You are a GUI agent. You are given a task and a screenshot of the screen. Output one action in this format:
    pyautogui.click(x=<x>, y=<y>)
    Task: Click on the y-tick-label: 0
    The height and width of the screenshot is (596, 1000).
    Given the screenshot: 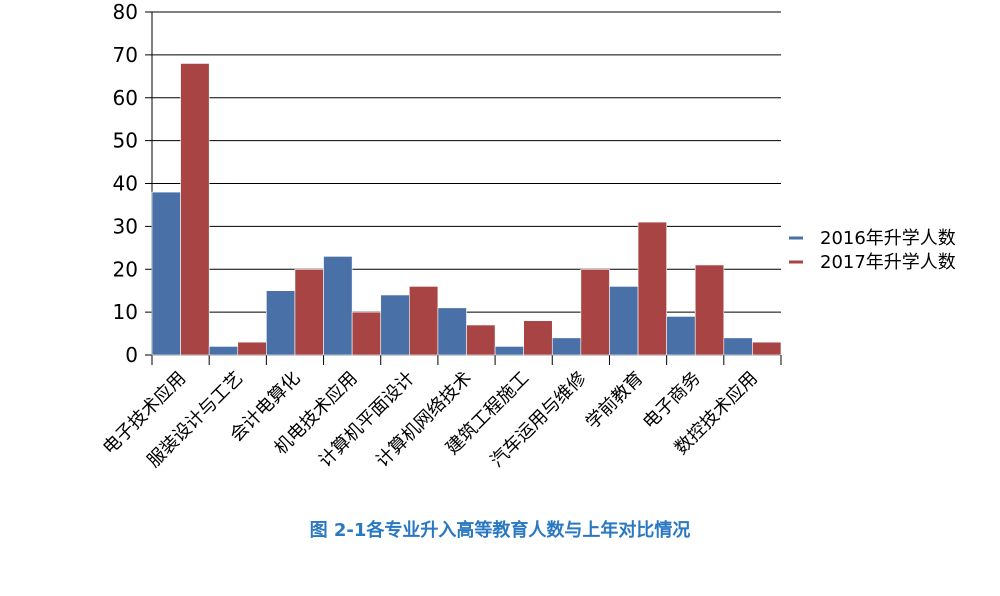 What is the action you would take?
    pyautogui.click(x=131, y=355)
    